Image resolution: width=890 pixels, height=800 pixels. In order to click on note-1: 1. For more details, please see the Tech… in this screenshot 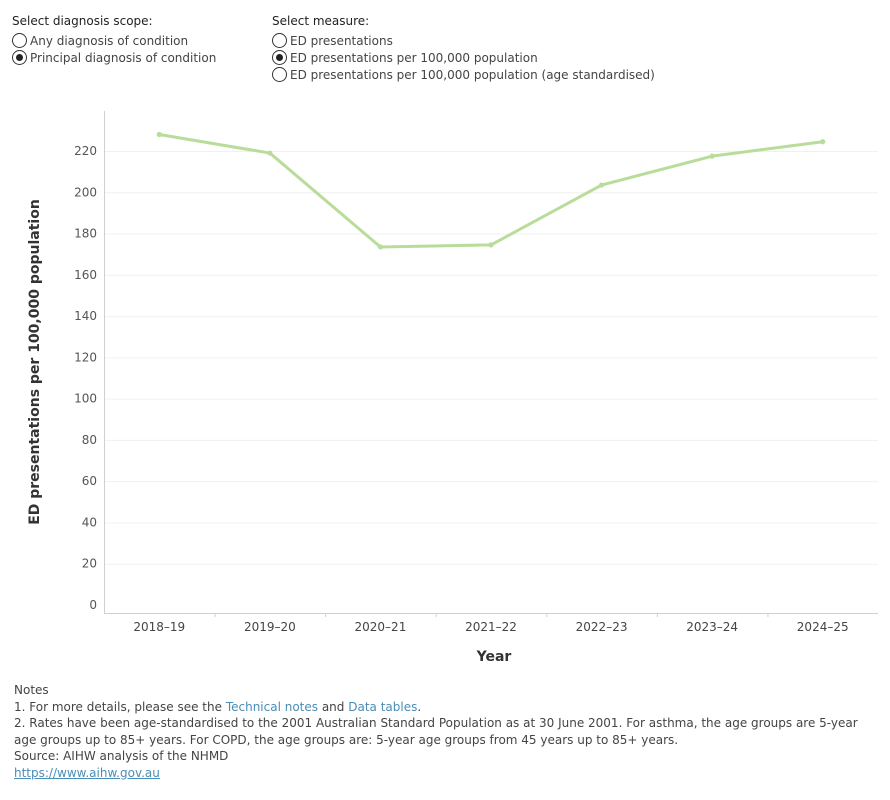, I will do `click(444, 707)`.